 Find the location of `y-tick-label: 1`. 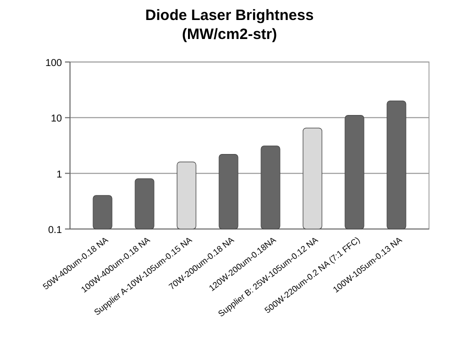

y-tick-label: 1 is located at coordinates (59, 174).